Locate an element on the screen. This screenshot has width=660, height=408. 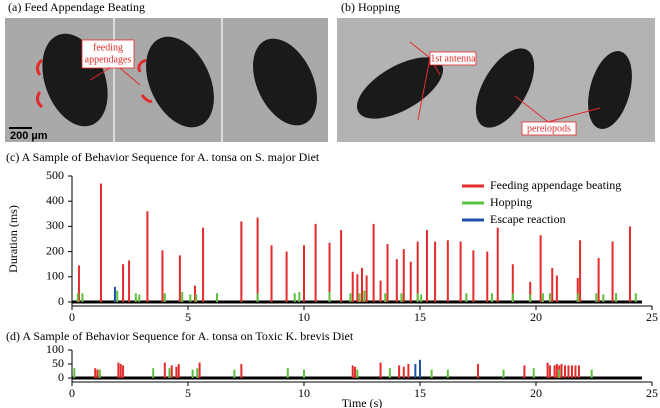
panel-title: (a) Feed Appendage Beating is located at coordinates (76, 7).